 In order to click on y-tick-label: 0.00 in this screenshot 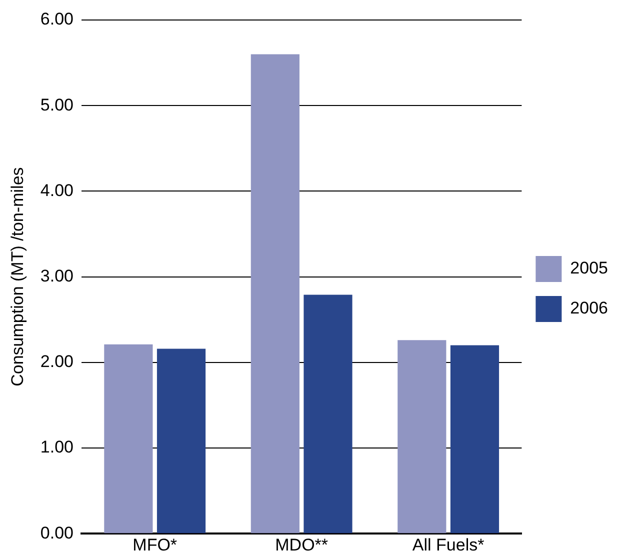, I will do `click(57, 532)`.